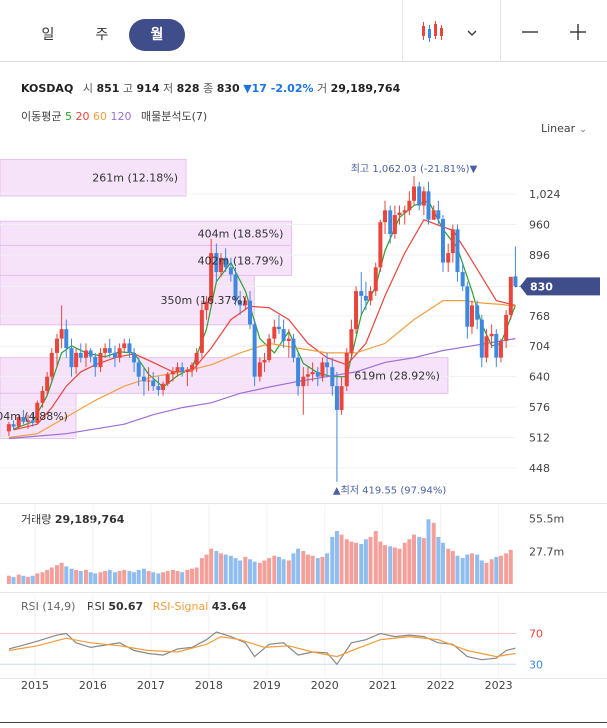  Describe the element at coordinates (48, 35) in the screenshot. I see `tab-daily: 일` at that location.